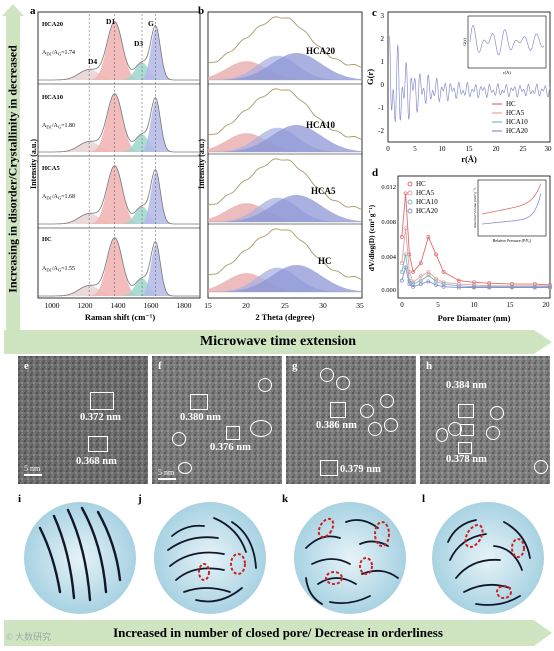  I want to click on panel-b-xticks: 15 20 25 30 35, so click(284, 305).